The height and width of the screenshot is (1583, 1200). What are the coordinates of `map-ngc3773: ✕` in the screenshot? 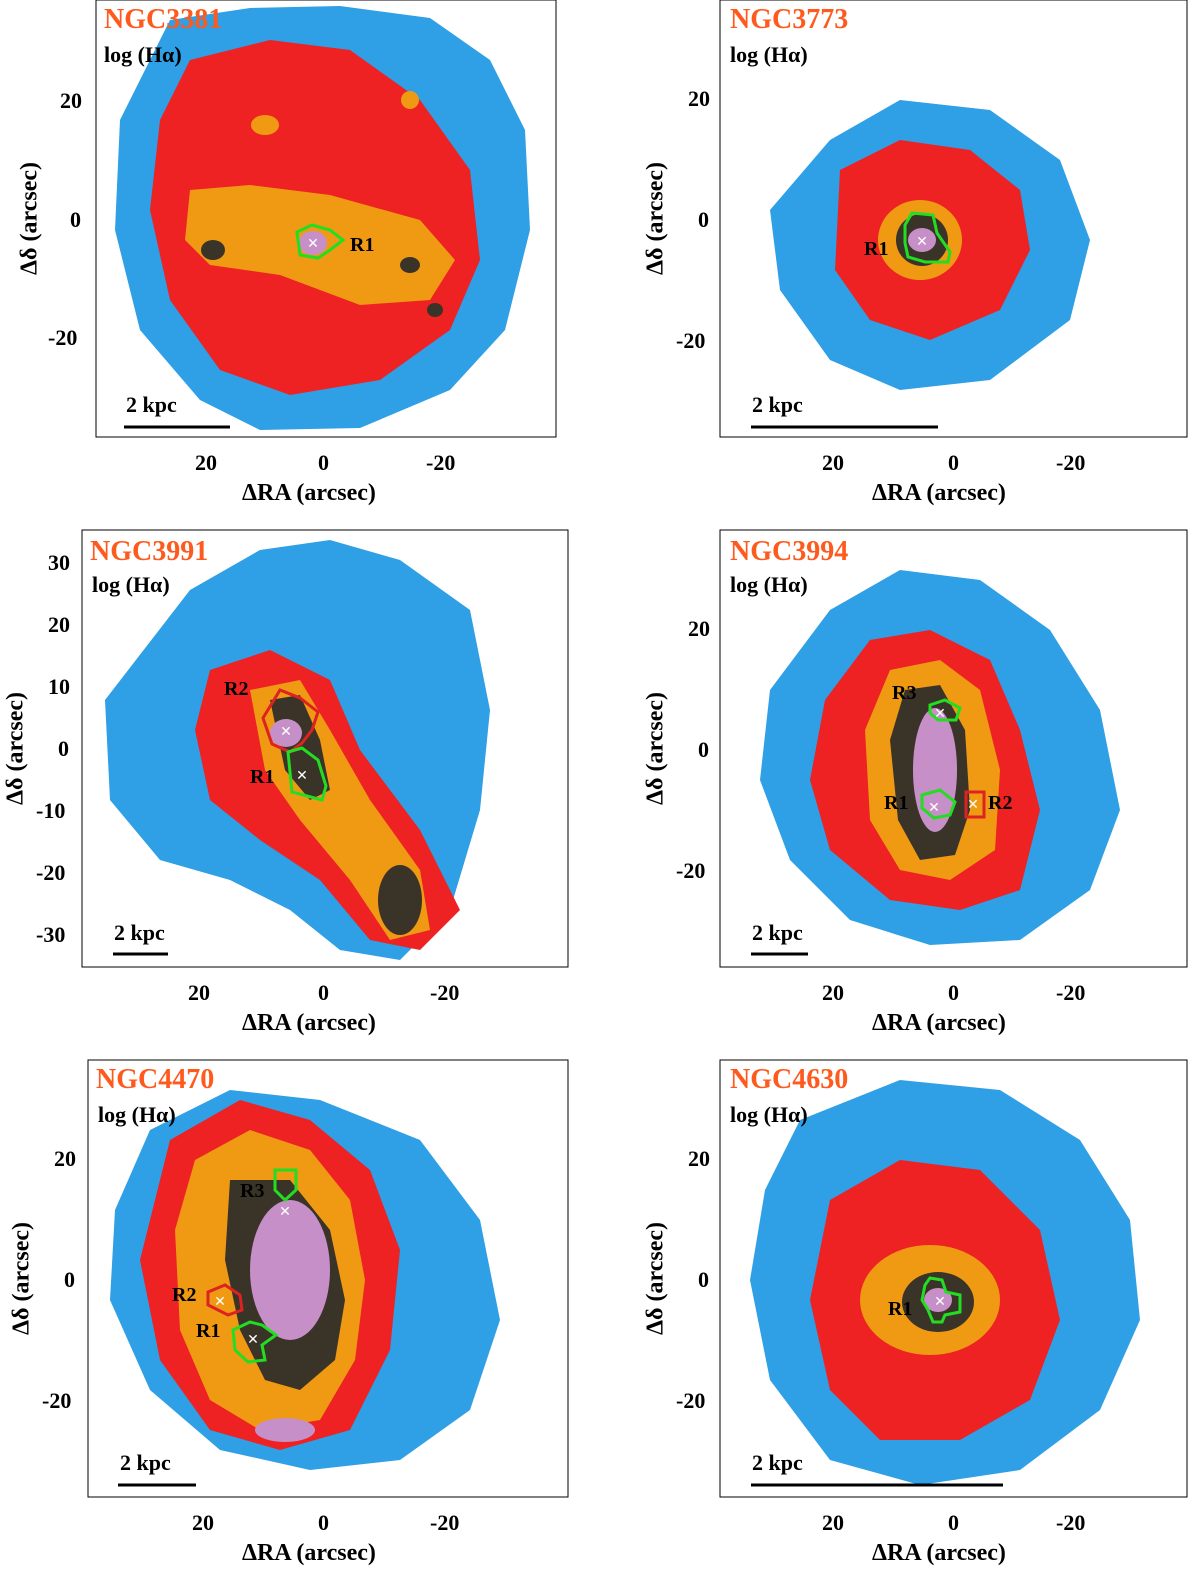 It's located at (953, 219).